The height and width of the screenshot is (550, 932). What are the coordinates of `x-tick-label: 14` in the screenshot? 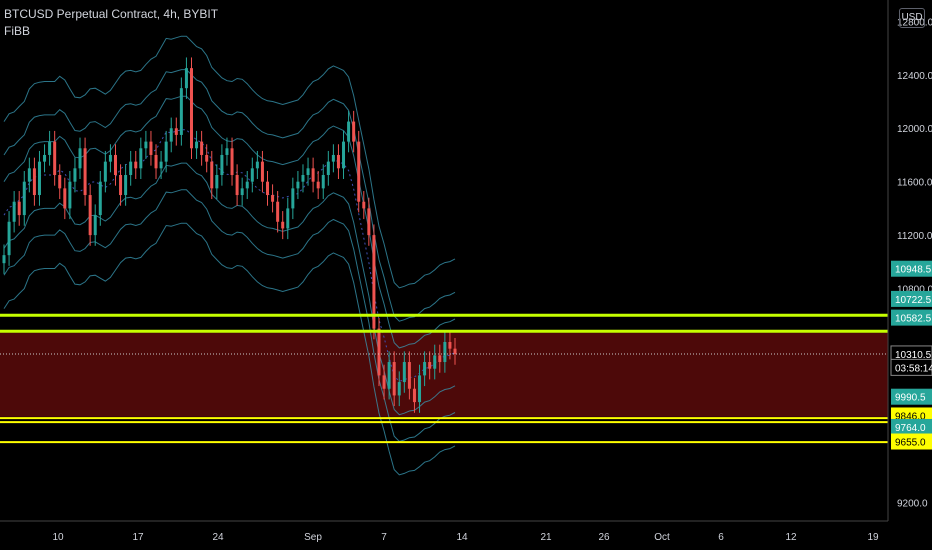 It's located at (462, 537).